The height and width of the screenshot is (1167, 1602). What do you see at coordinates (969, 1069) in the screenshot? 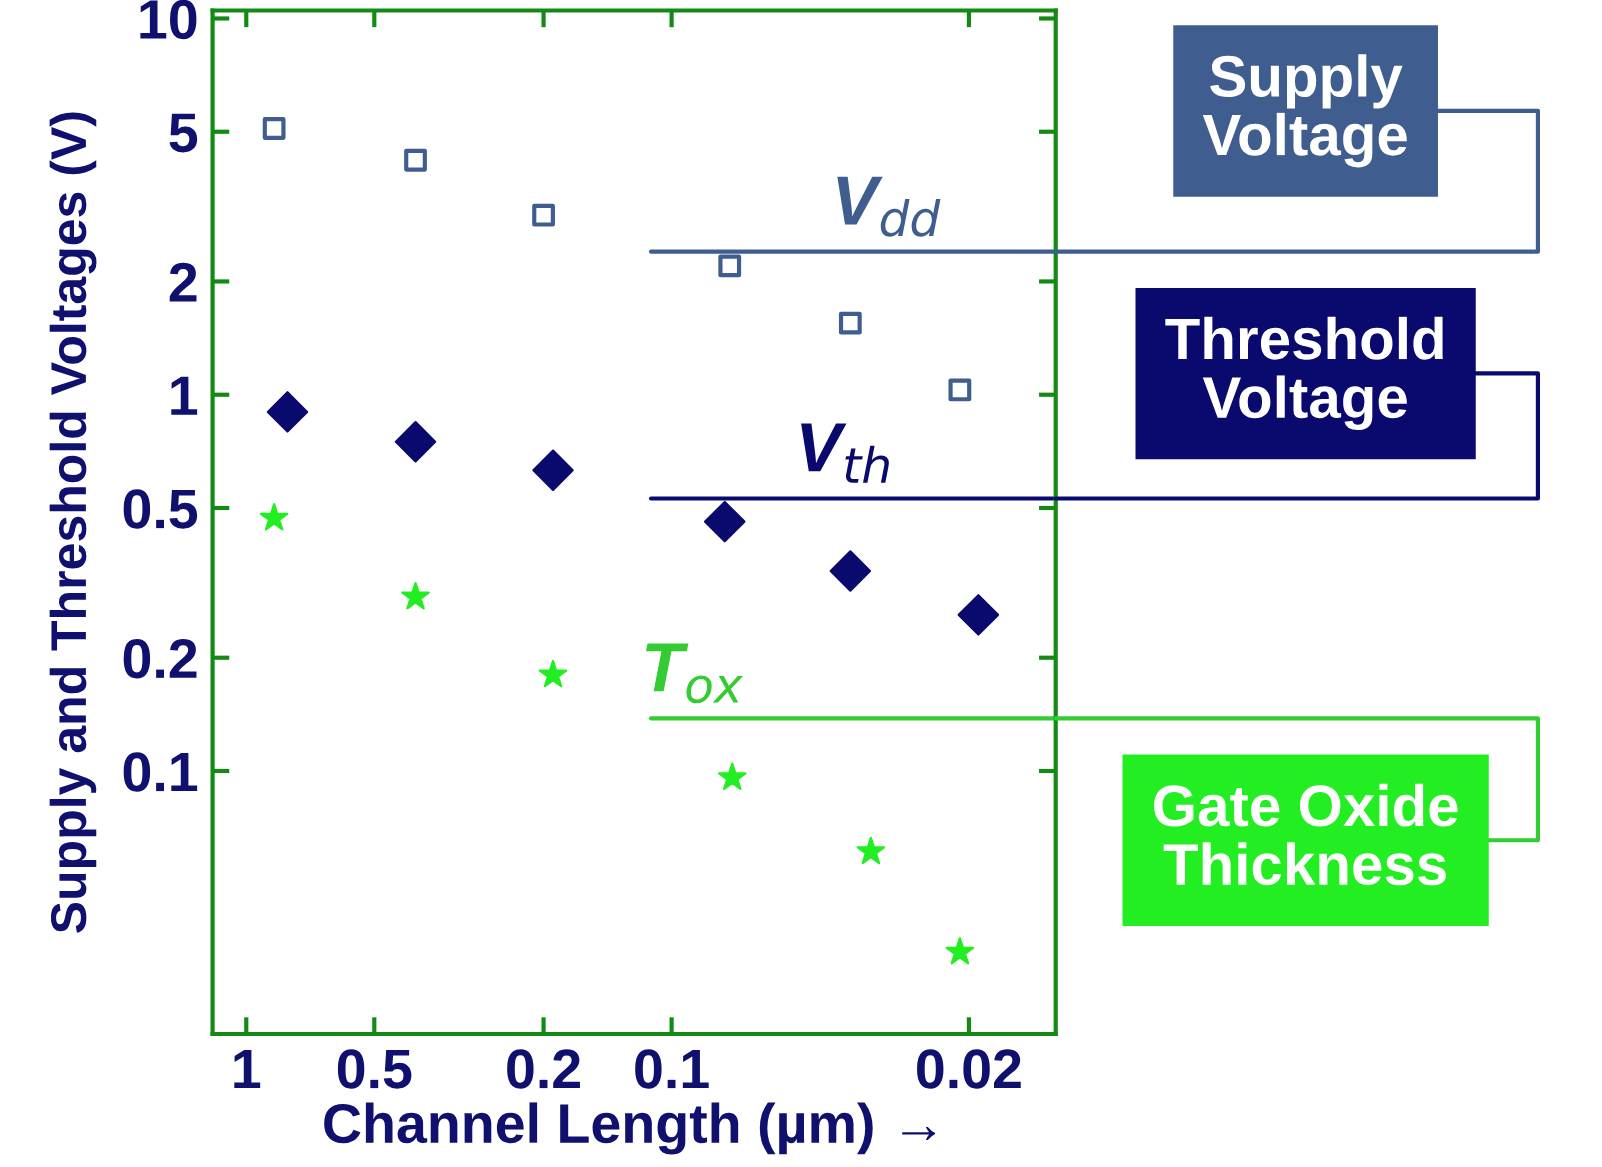
I see `x-tick-label: 0.02` at bounding box center [969, 1069].